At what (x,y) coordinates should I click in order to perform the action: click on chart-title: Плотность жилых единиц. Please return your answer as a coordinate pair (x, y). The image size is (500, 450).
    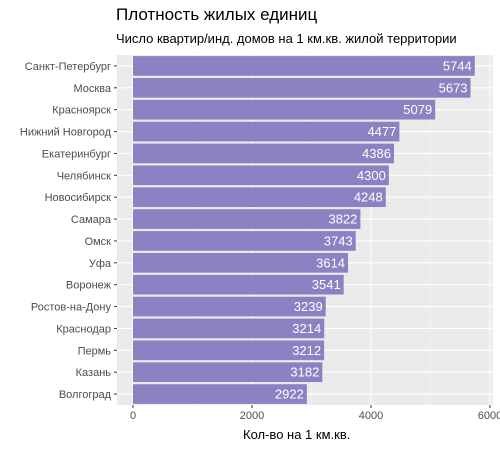
    Looking at the image, I should click on (217, 14).